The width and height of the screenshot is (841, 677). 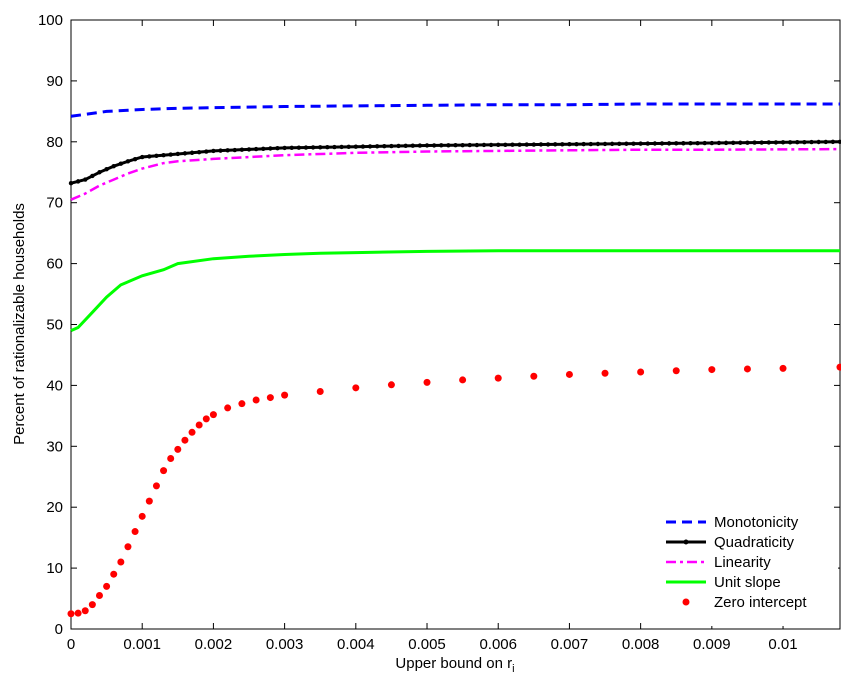 I want to click on x-tick-label: 0.002, so click(x=214, y=644).